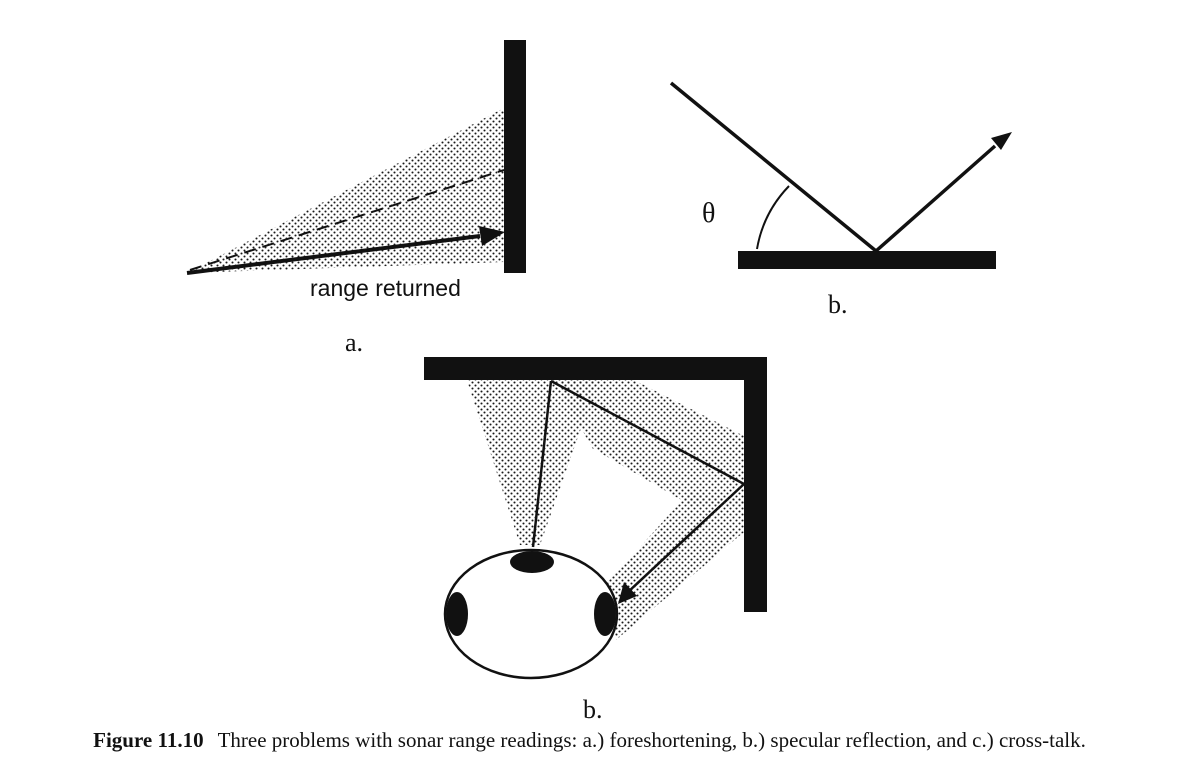 Image resolution: width=1179 pixels, height=776 pixels. Describe the element at coordinates (708, 213) in the screenshot. I see `angle-theta-label: θ` at that location.